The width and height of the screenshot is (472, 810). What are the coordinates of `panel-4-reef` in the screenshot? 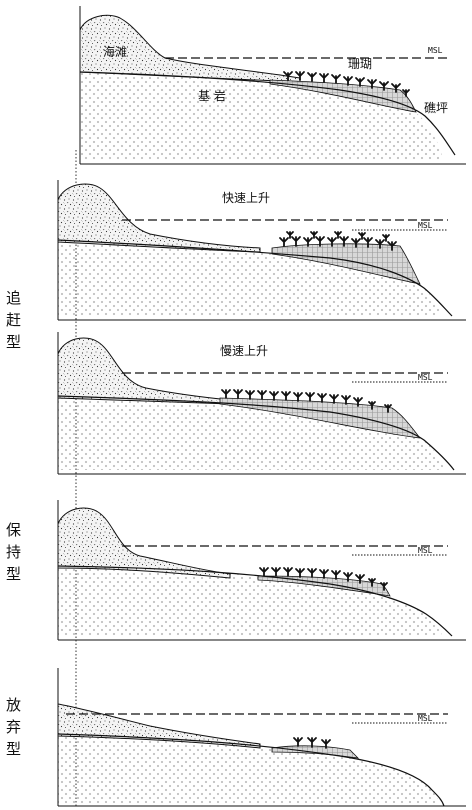 It's located at (324, 586).